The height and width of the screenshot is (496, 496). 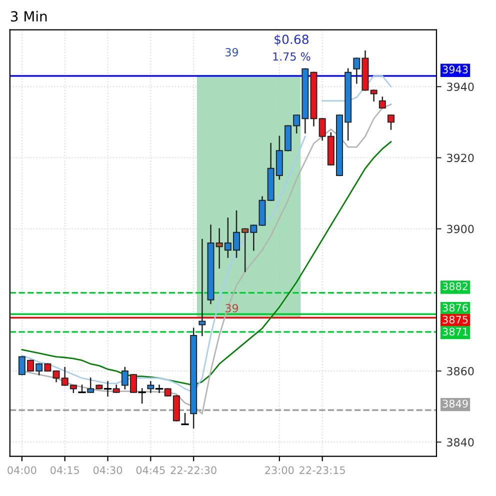 What do you see at coordinates (460, 371) in the screenshot?
I see `y-tick-label: 3860` at bounding box center [460, 371].